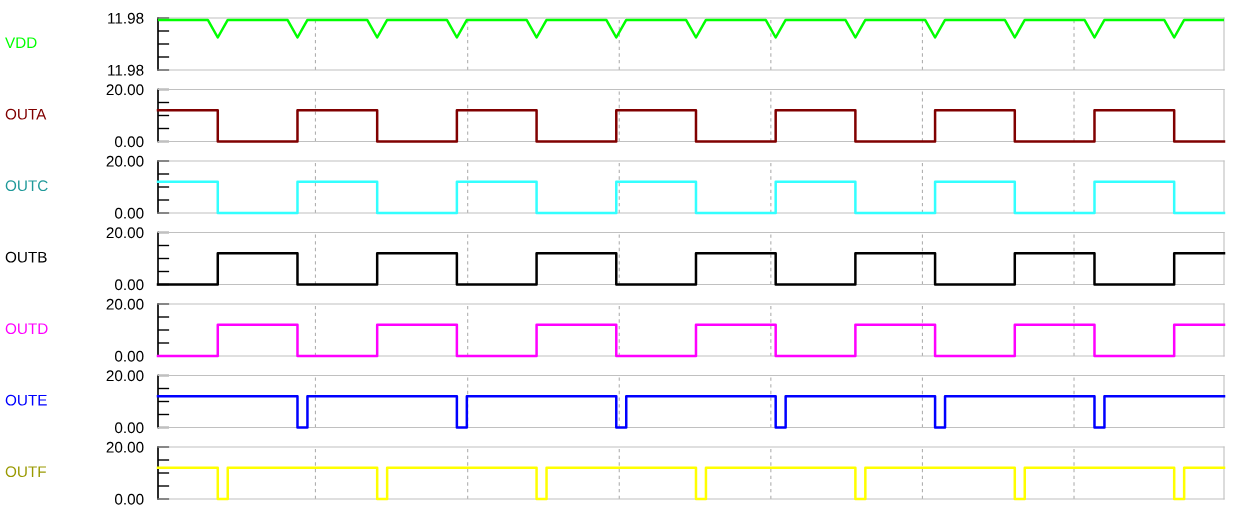 This screenshot has height=514, width=1249. What do you see at coordinates (26, 329) in the screenshot?
I see `text: OUTD` at bounding box center [26, 329].